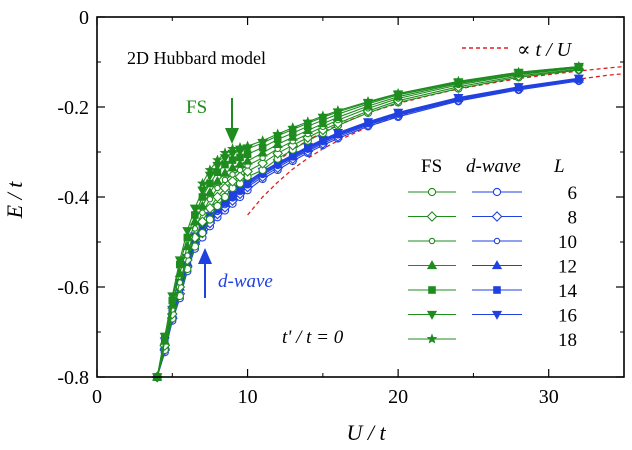  What do you see at coordinates (313, 337) in the screenshot?
I see `tprime-label: t' / t = 0` at bounding box center [313, 337].